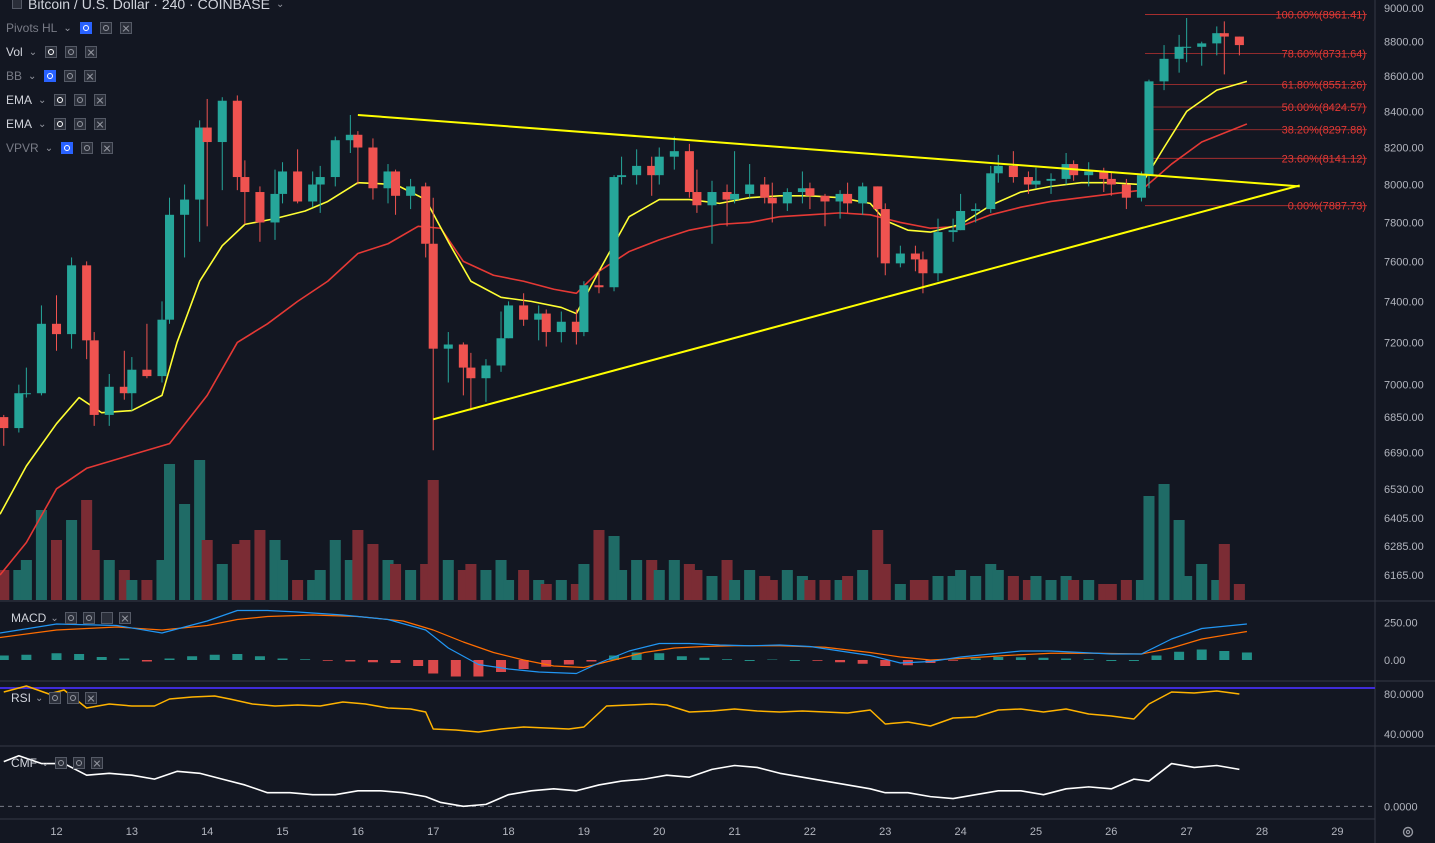  I want to click on cmf-line, so click(621, 781).